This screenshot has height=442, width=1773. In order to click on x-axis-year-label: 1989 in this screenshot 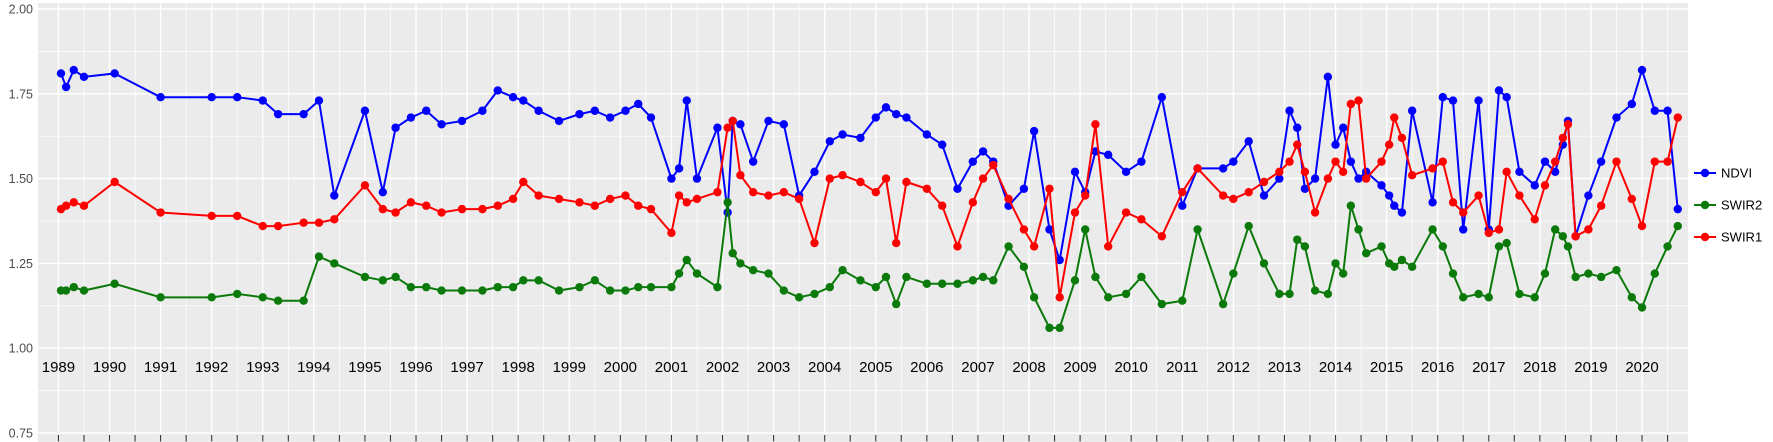, I will do `click(58, 367)`.